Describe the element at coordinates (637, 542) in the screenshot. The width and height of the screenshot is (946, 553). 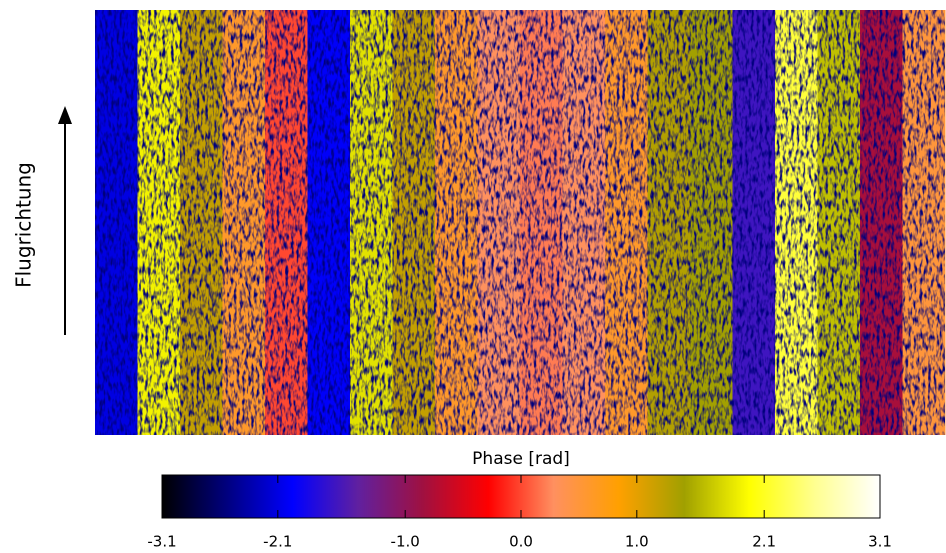
I see `colorbar-tick-label: 1.0` at that location.